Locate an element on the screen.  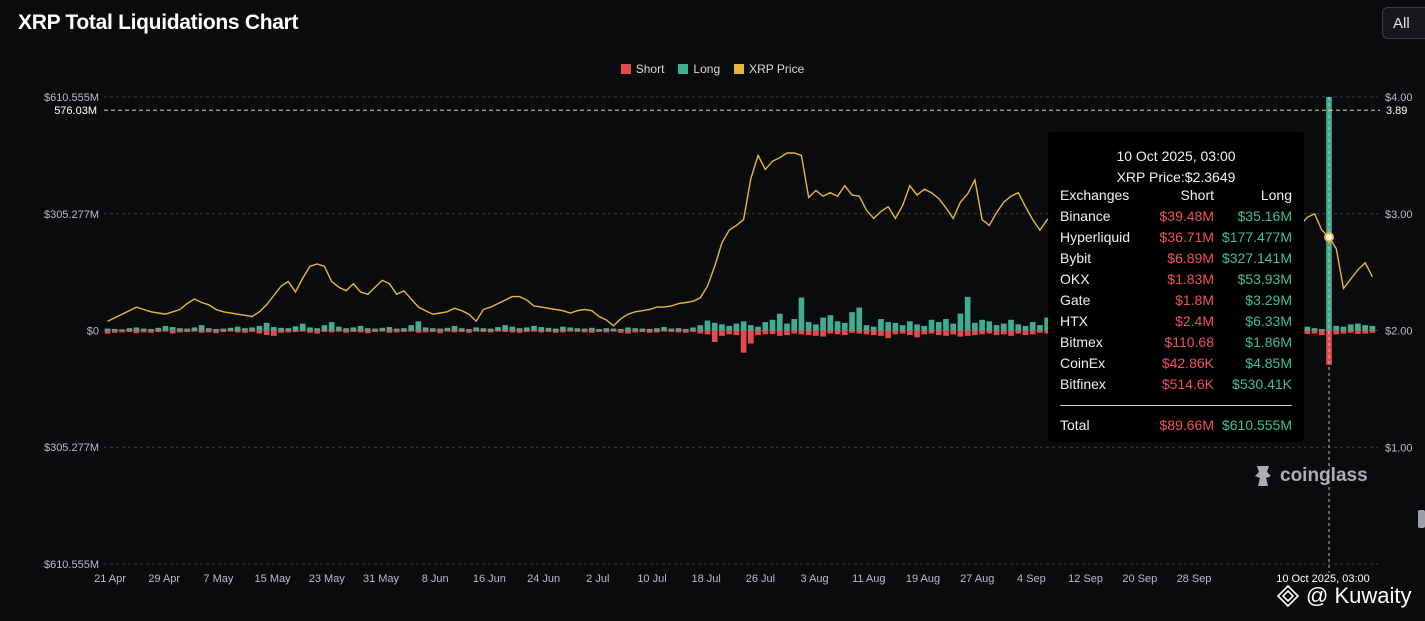
legend-label-short: Short is located at coordinates (650, 69).